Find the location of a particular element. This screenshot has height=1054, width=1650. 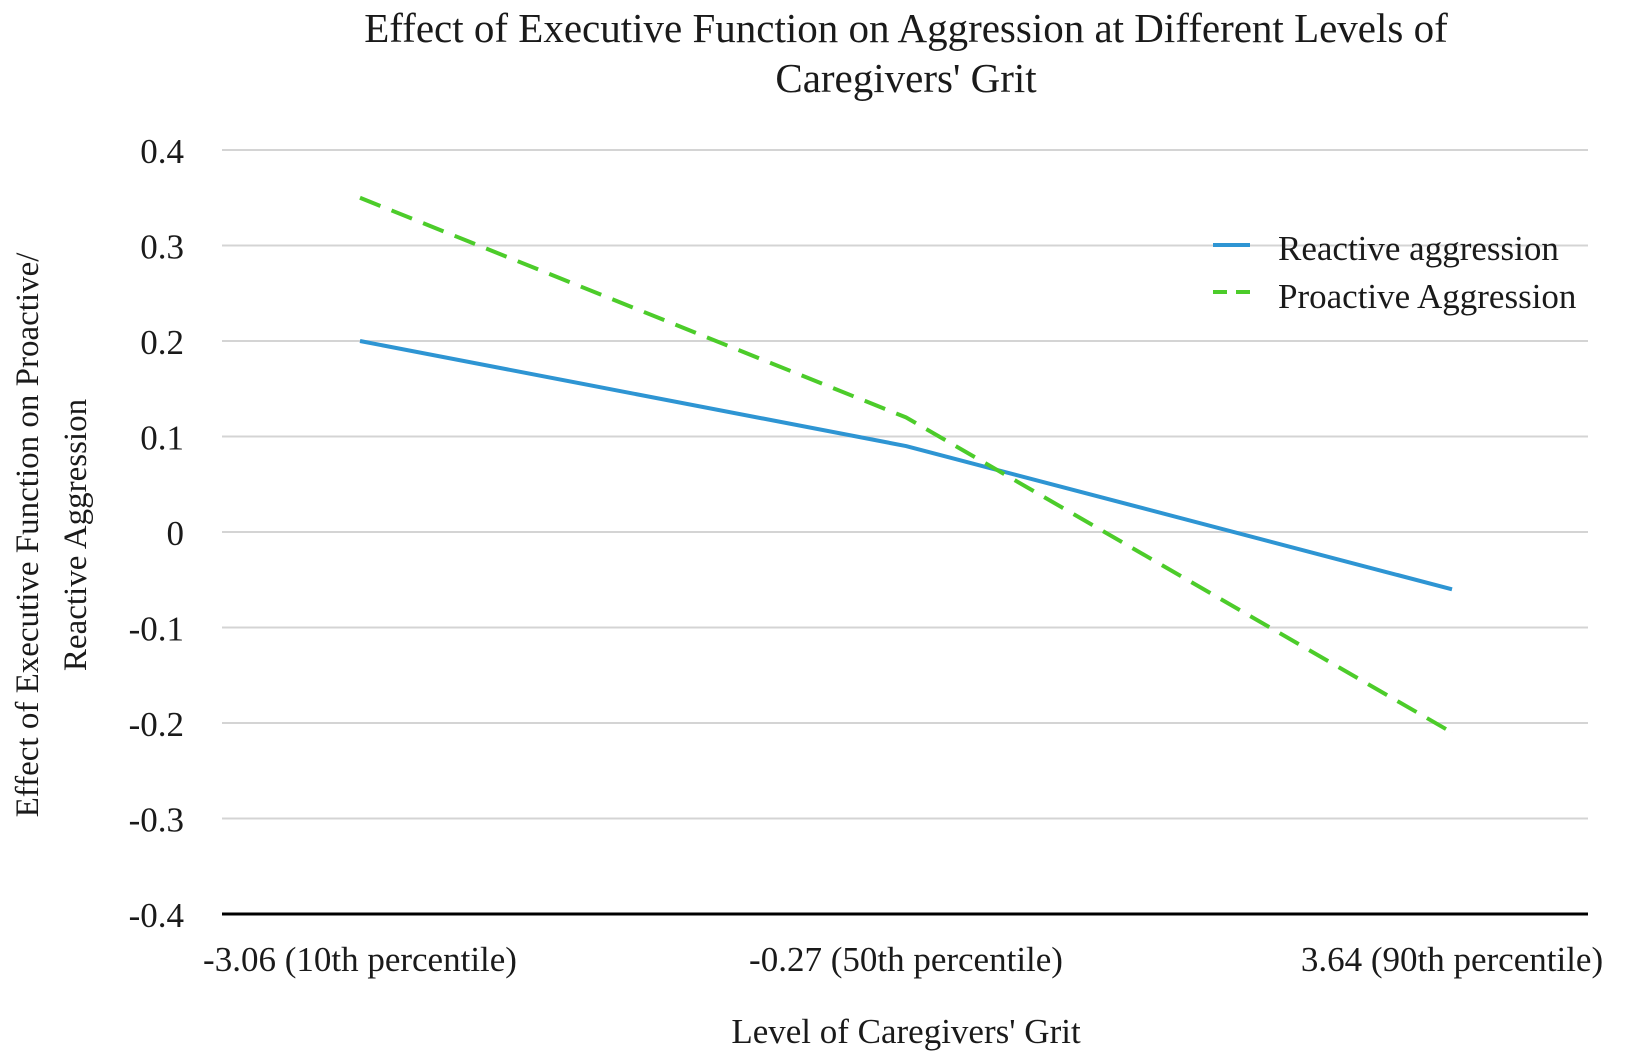

y-tick-label: -0.4 is located at coordinates (156, 915).